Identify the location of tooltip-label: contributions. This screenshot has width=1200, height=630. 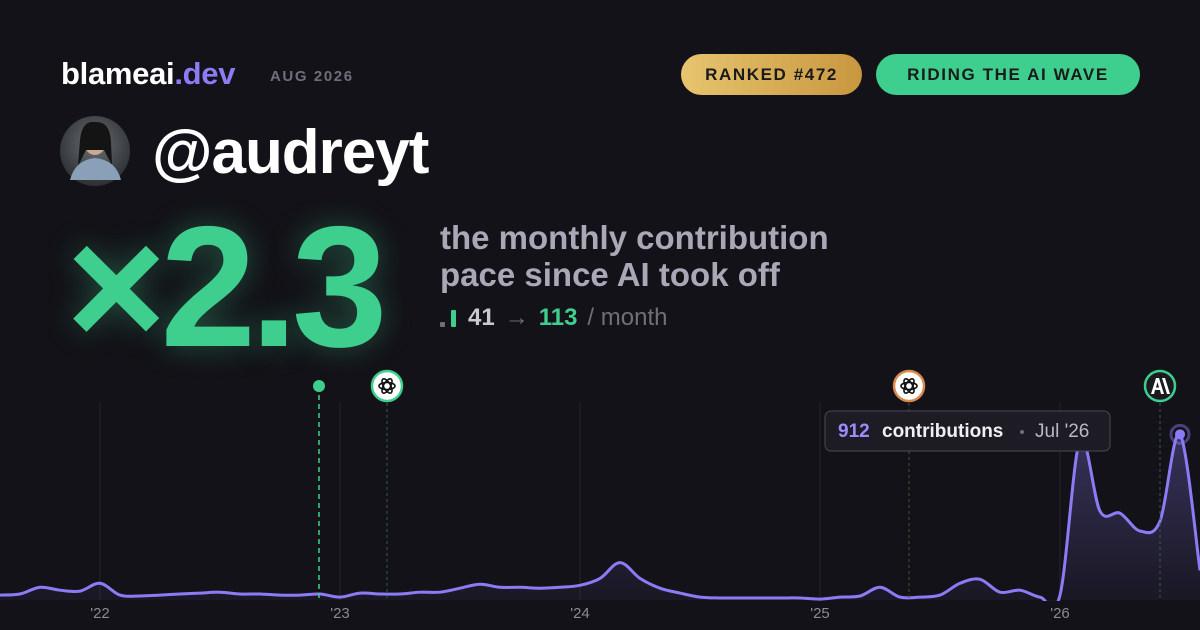
(942, 431).